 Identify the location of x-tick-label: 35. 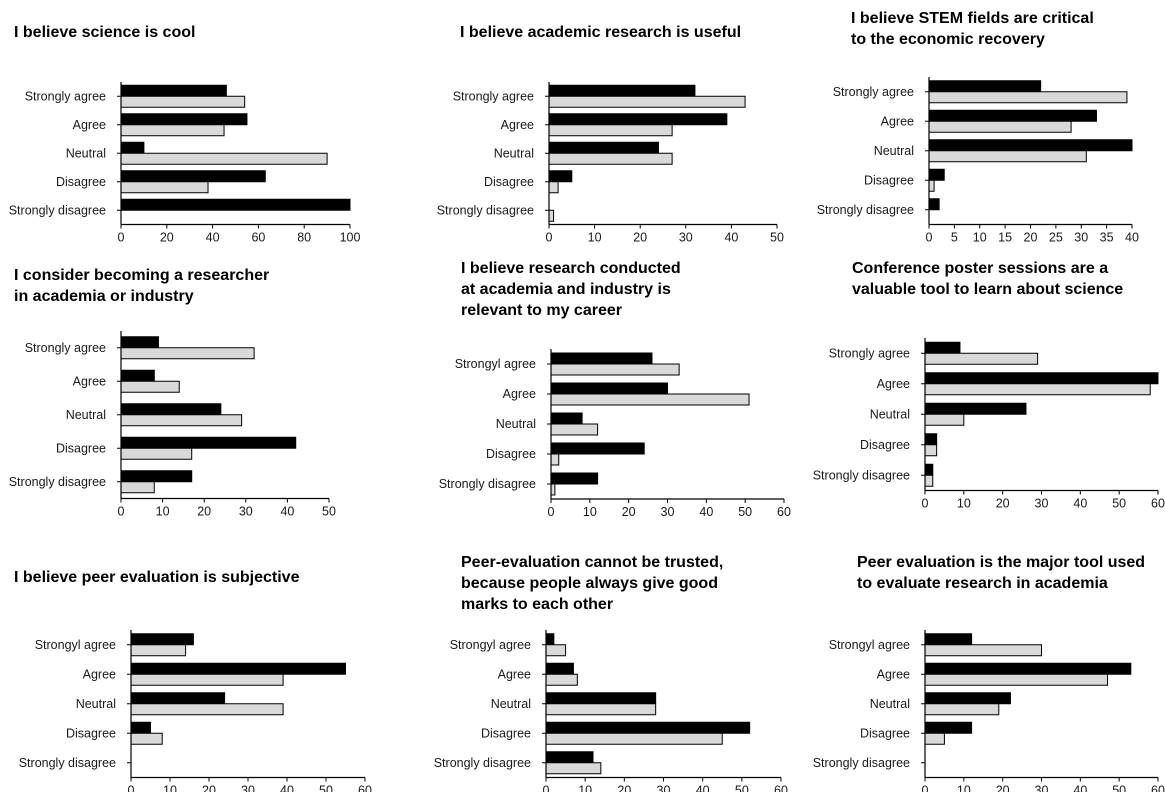
(1107, 238).